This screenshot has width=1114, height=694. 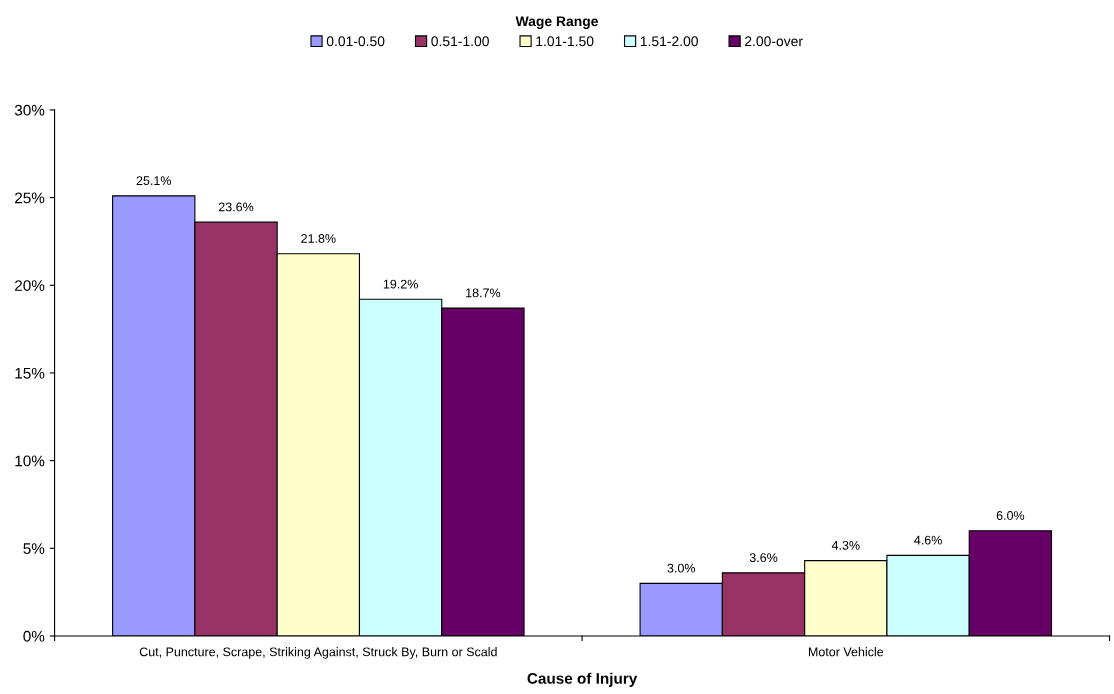 What do you see at coordinates (30, 373) in the screenshot?
I see `y-tick-label: 15%` at bounding box center [30, 373].